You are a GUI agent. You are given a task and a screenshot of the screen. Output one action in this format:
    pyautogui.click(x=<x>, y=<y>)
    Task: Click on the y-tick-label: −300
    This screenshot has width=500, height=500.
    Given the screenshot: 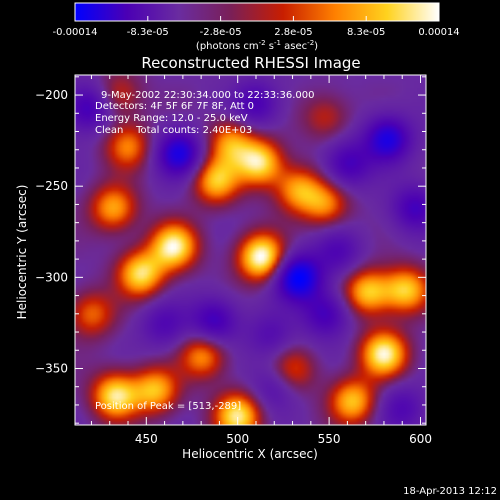 What is the action you would take?
    pyautogui.click(x=51, y=277)
    